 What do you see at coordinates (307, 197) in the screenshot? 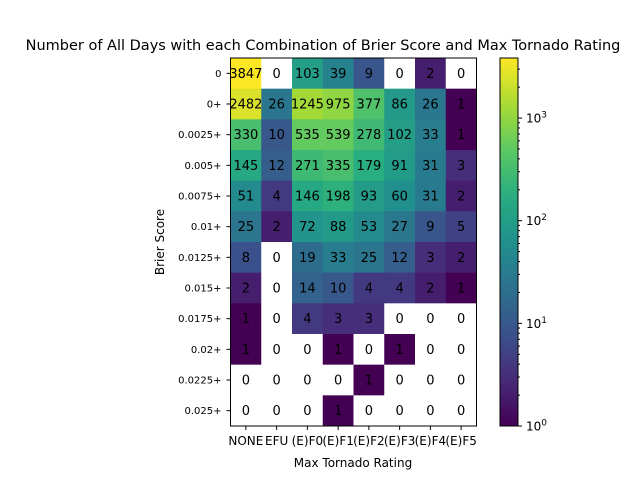
I see `cell-value-label: 146` at bounding box center [307, 197].